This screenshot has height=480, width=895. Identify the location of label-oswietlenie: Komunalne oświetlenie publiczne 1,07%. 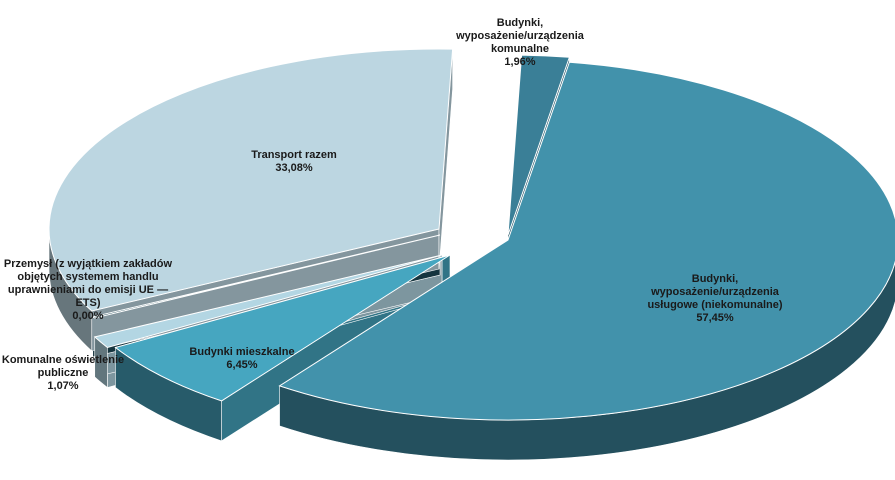
(63, 373).